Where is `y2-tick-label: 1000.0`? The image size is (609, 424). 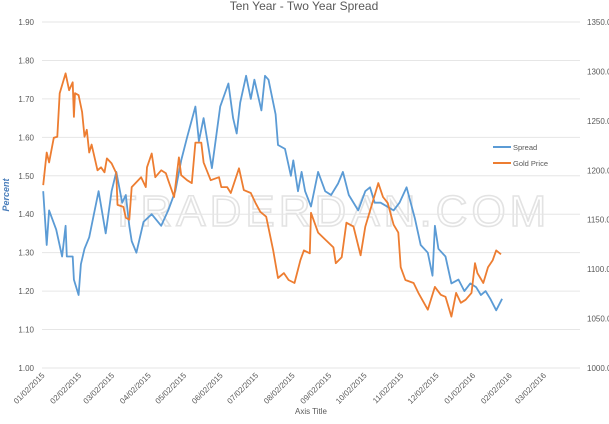
y2-tick-label: 1000.0 is located at coordinates (598, 368).